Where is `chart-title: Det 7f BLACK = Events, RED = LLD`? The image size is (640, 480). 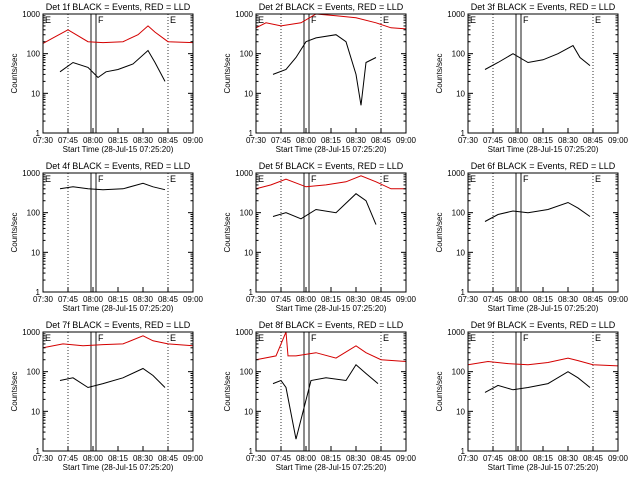
chart-title: Det 7f BLACK = Events, RED = LLD is located at coordinates (118, 325).